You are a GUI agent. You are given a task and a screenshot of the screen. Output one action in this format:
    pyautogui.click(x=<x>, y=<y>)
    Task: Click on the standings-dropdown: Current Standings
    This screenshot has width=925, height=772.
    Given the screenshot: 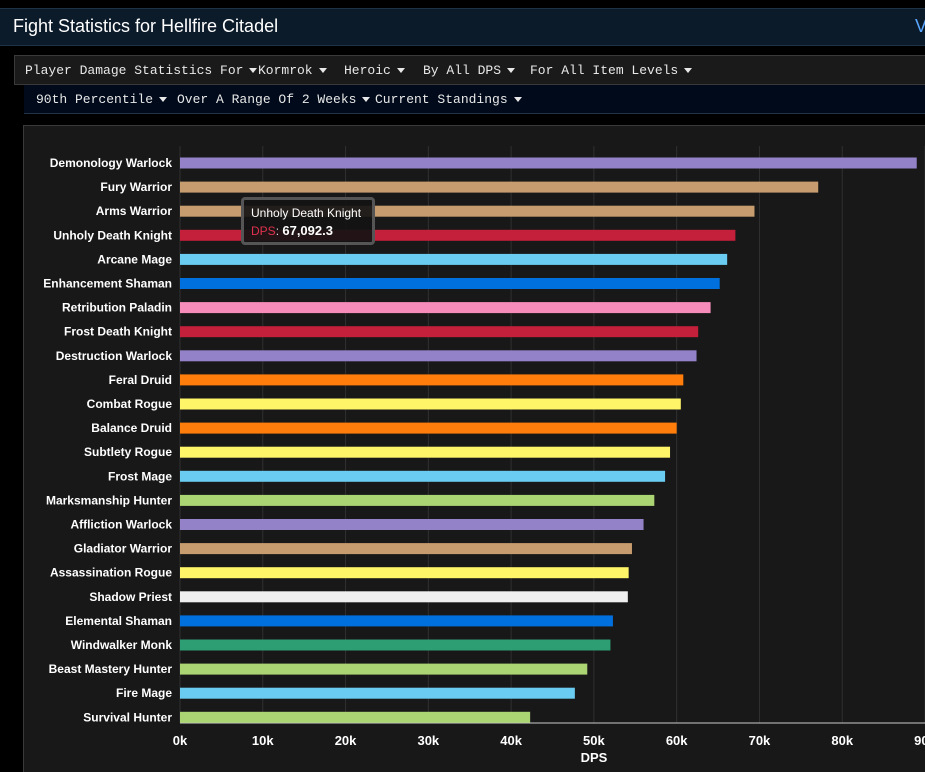 What is the action you would take?
    pyautogui.click(x=448, y=99)
    